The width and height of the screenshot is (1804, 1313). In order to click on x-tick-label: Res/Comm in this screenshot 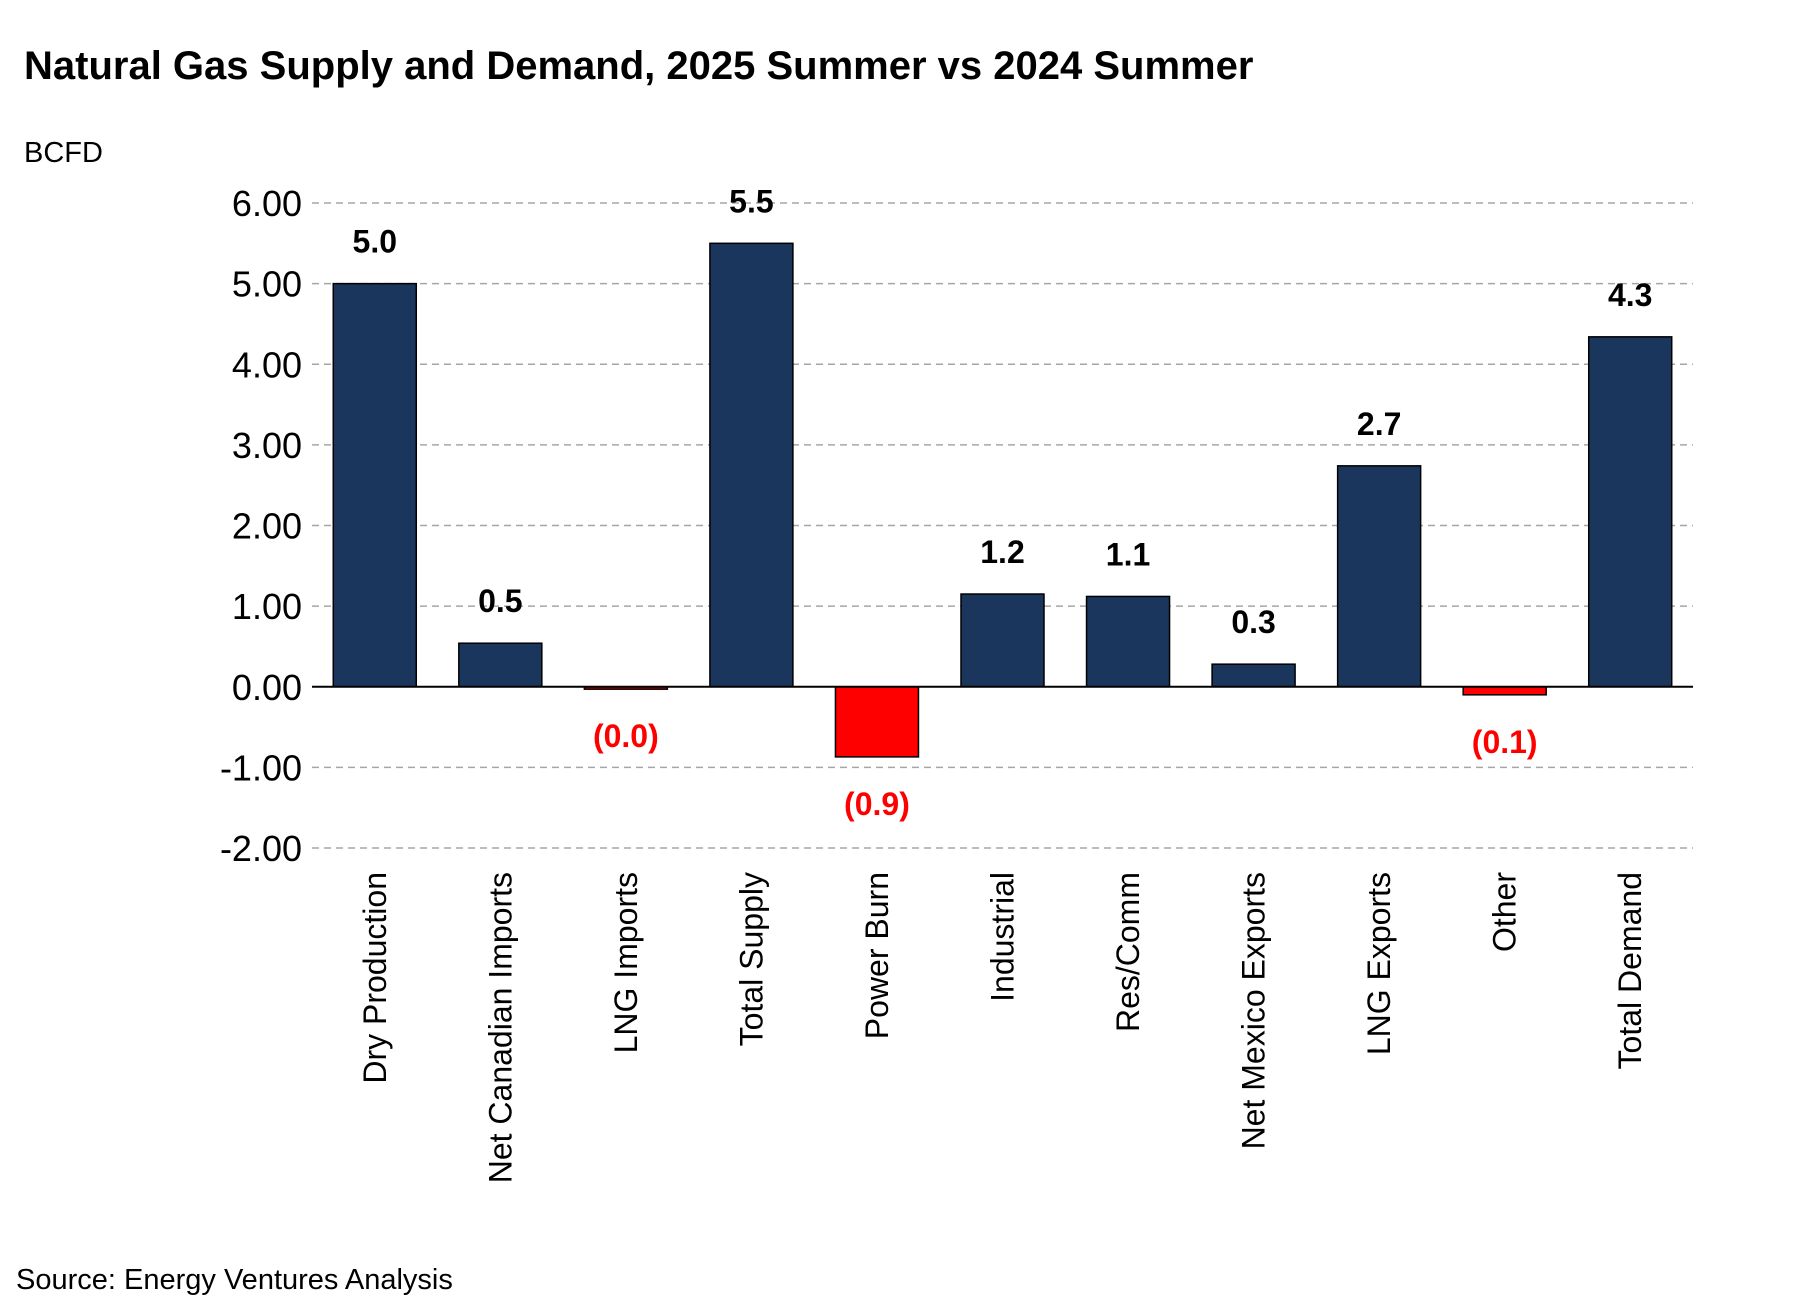, I will do `click(1128, 952)`.